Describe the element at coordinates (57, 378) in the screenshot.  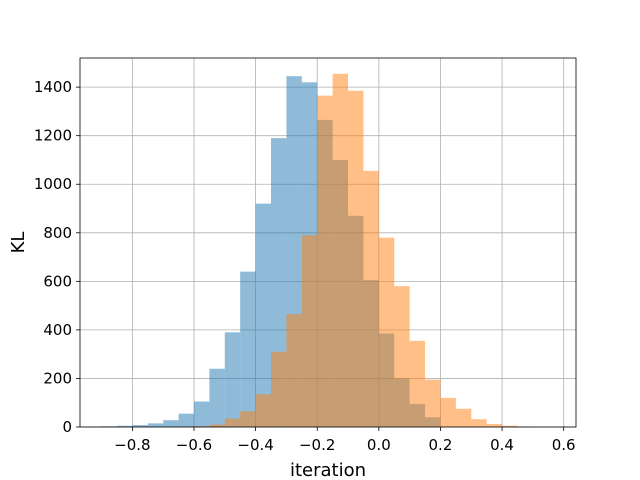
I see `y-tick-label: 200` at that location.